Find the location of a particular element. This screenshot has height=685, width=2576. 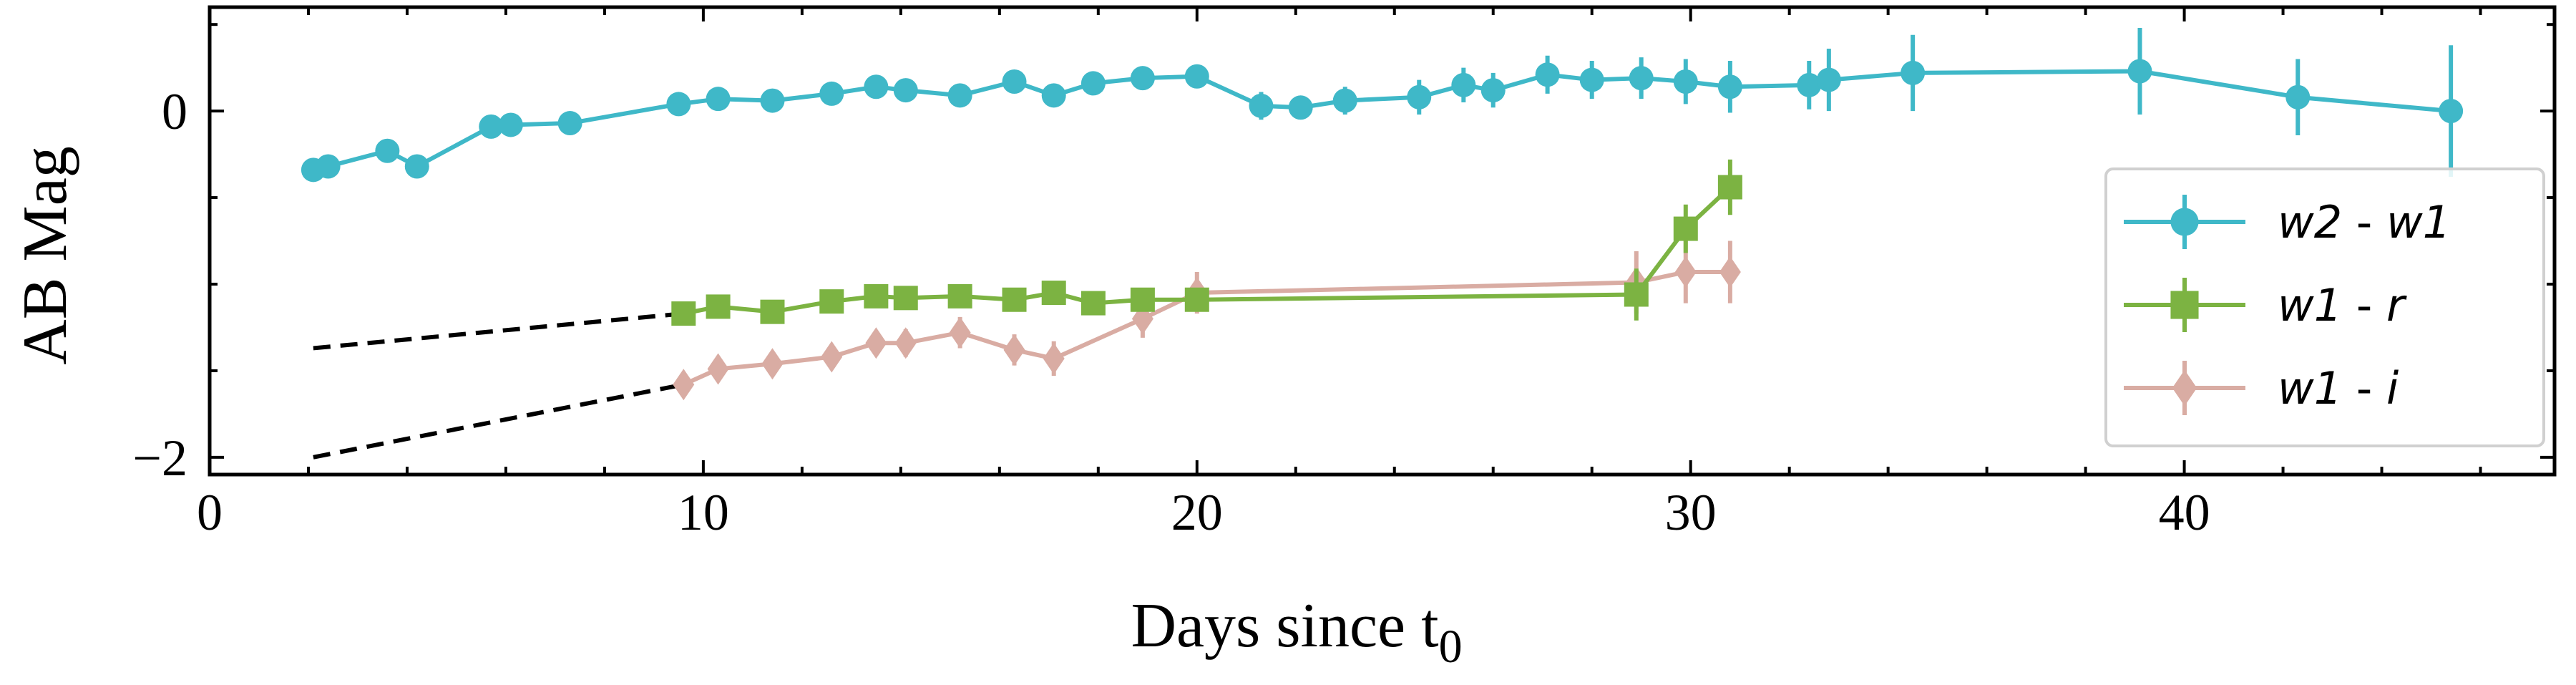

legend-box is located at coordinates (2324, 307).